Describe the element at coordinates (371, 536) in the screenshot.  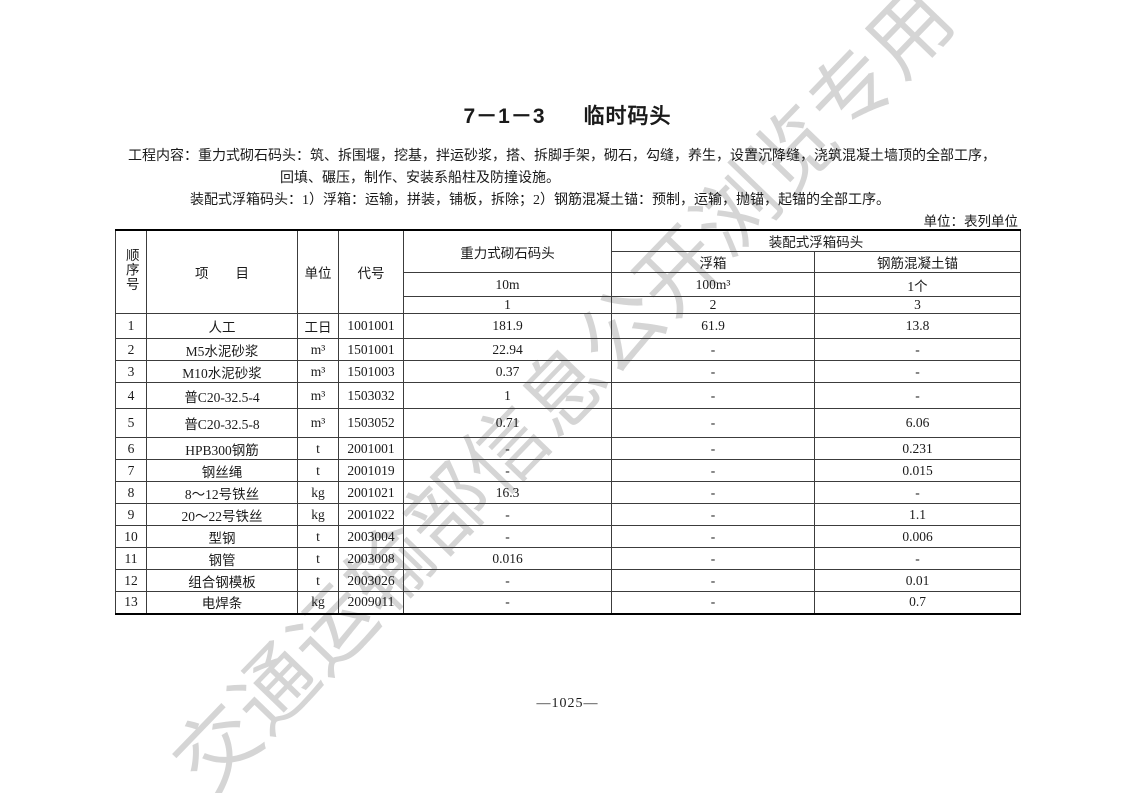
I see `row-code: 2003004` at that location.